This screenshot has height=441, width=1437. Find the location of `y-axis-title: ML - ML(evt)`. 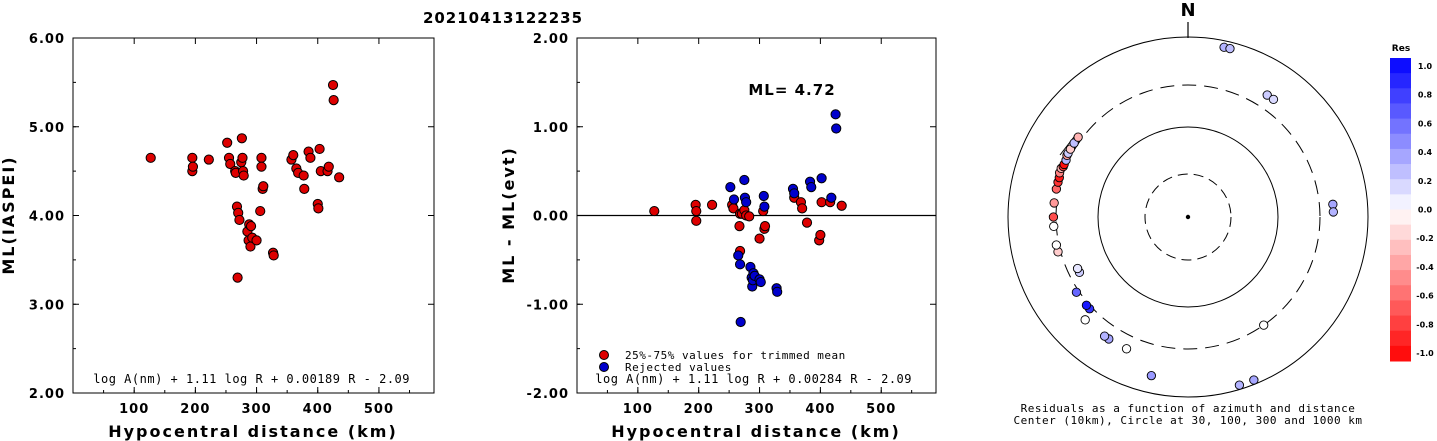

y-axis-title: ML - ML(evt) is located at coordinates (508, 215).